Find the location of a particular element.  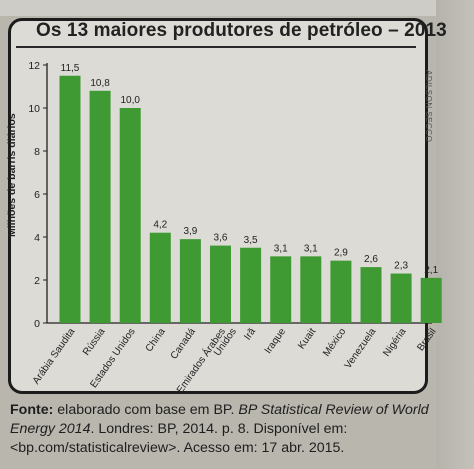

category-label: Nigéria is located at coordinates (394, 342).